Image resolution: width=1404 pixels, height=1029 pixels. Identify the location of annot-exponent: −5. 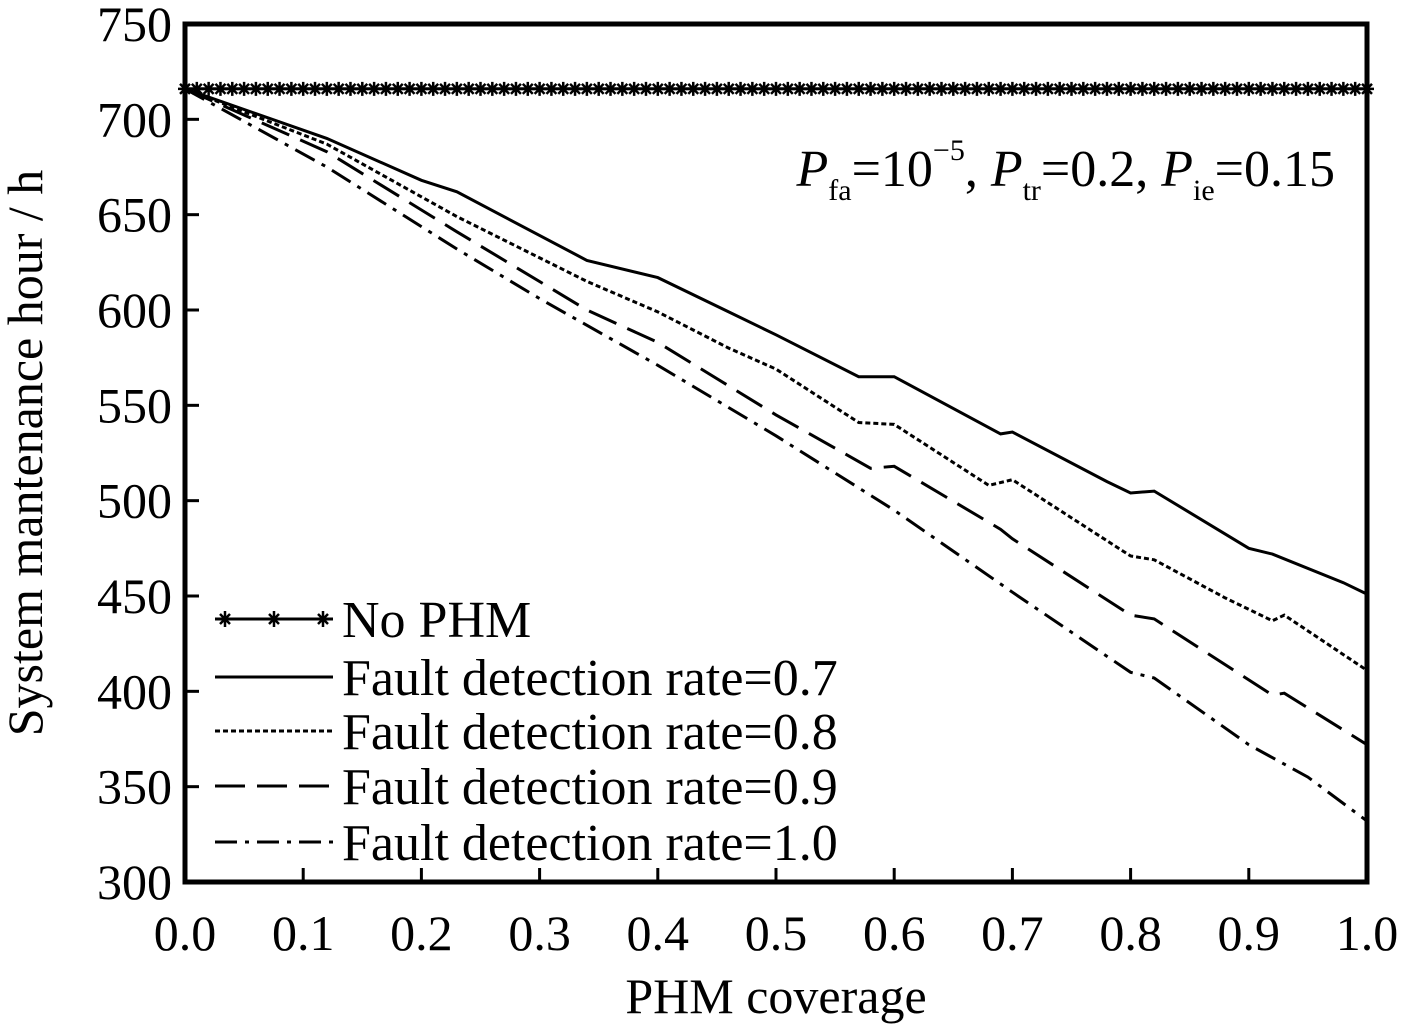
(949, 150).